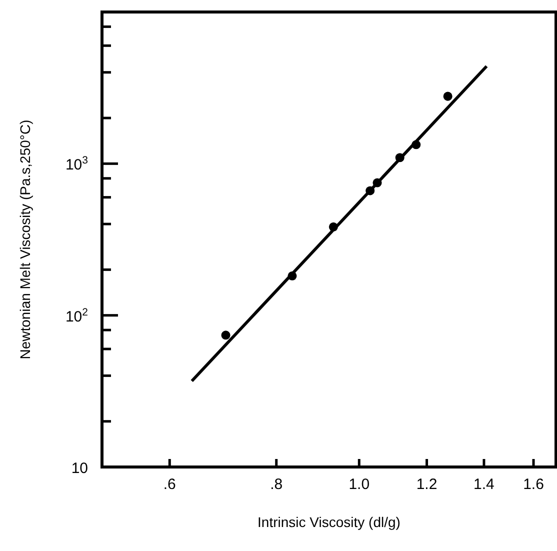  What do you see at coordinates (169, 484) in the screenshot?
I see `x-tick-label: .6` at bounding box center [169, 484].